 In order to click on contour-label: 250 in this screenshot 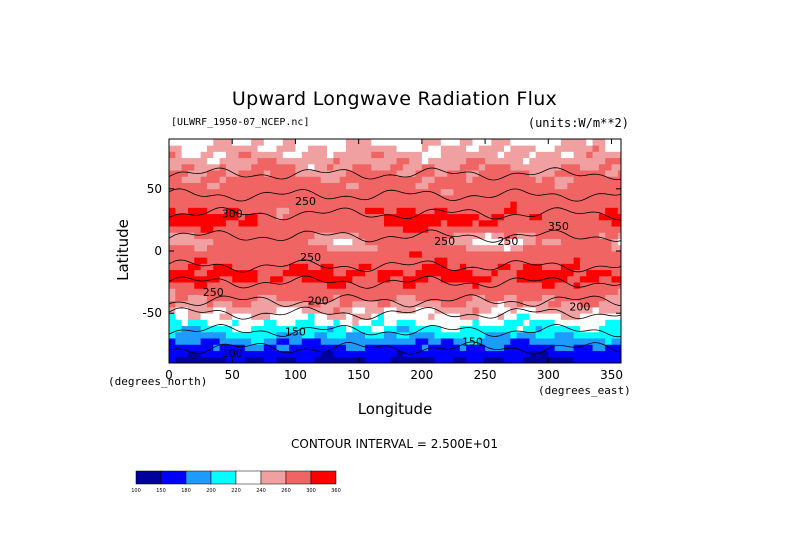, I will do `click(310, 257)`.